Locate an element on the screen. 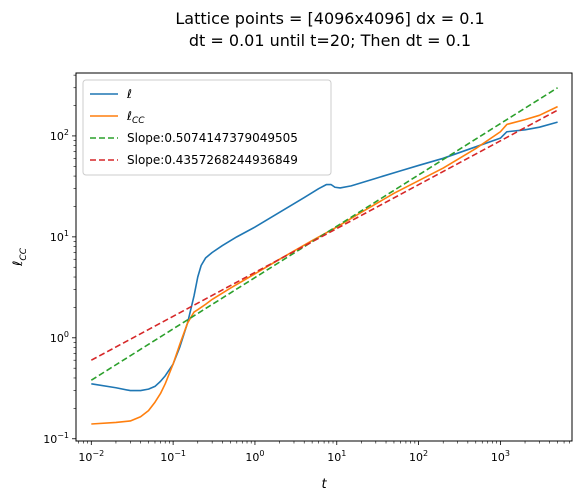 The width and height of the screenshot is (581, 501). y-tick-label: 10⁰ is located at coordinates (59, 337).